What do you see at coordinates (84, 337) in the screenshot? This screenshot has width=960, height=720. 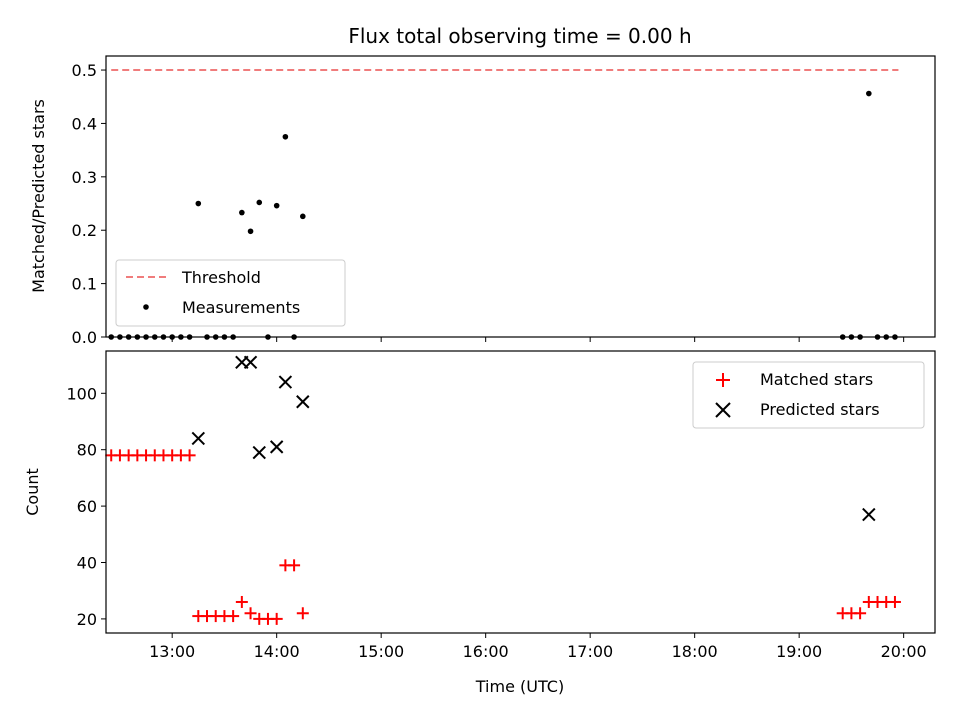 I see `top-y-tick-label: 0.0` at bounding box center [84, 337].